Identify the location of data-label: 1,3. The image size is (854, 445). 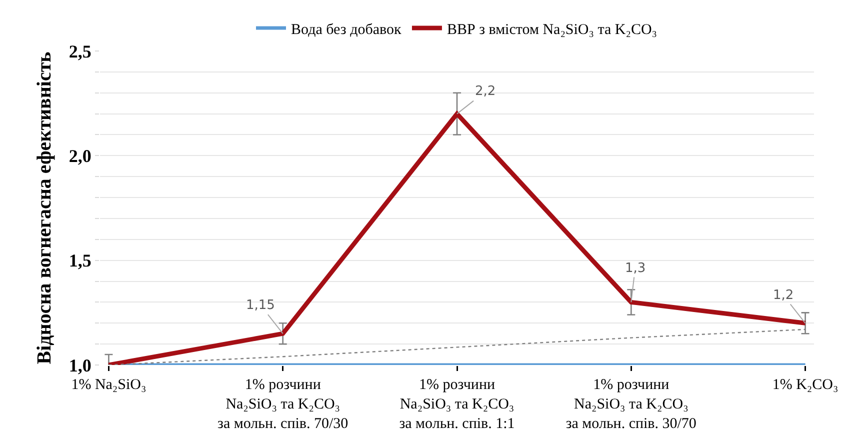
(635, 268).